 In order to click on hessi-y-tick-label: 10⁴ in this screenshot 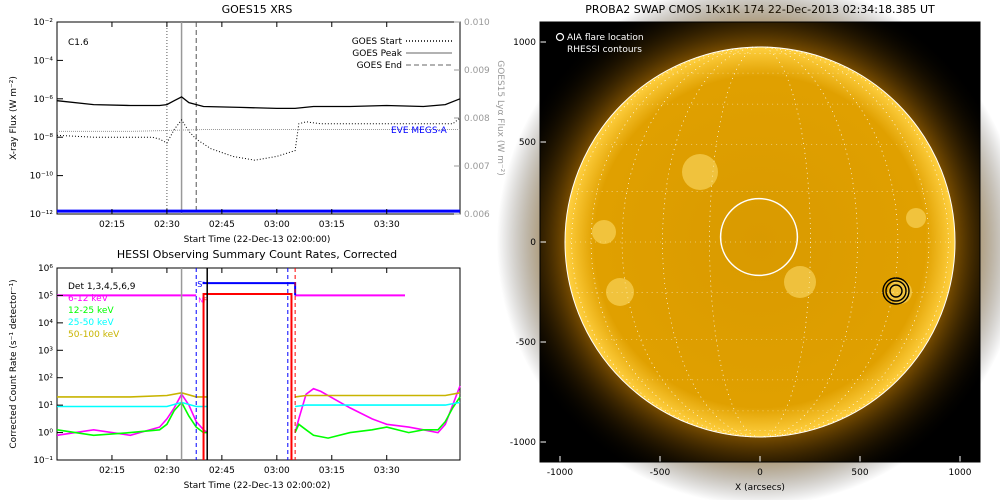, I will do `click(45, 324)`.